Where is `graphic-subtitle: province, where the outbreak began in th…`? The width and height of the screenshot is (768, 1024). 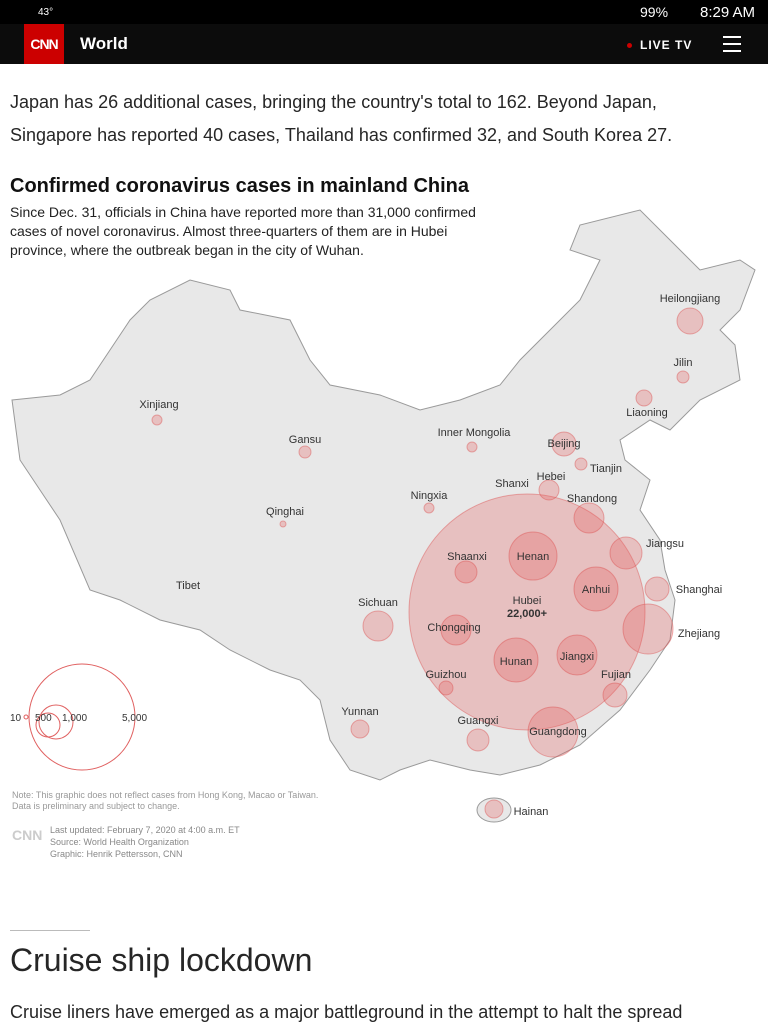
graphic-subtitle: province, where the outbreak began in th… is located at coordinates (187, 250).